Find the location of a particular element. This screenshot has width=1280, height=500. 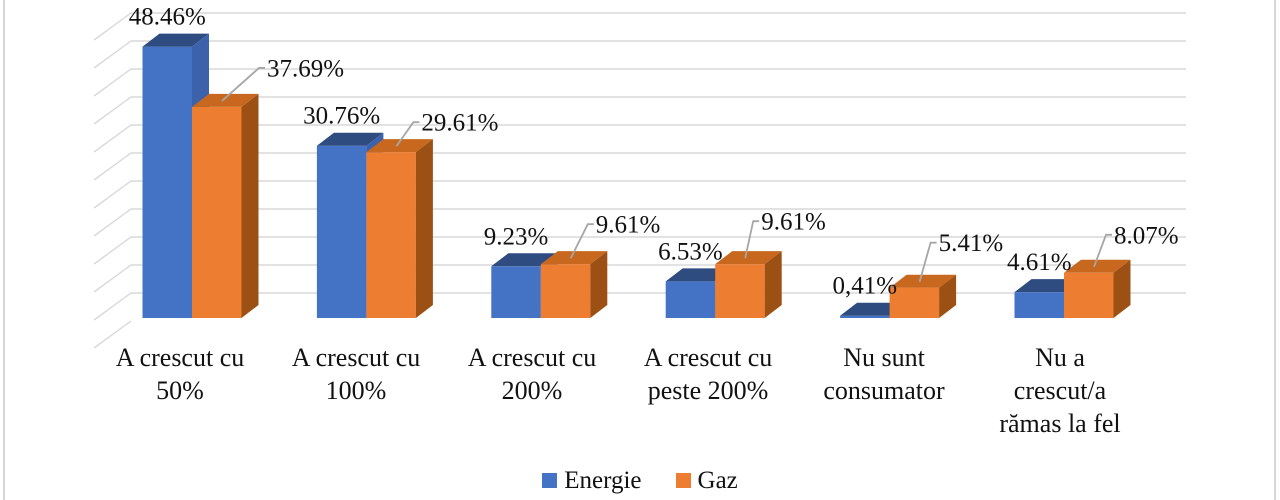

category-label-3: A crescut cu peste 200% is located at coordinates (708, 374).